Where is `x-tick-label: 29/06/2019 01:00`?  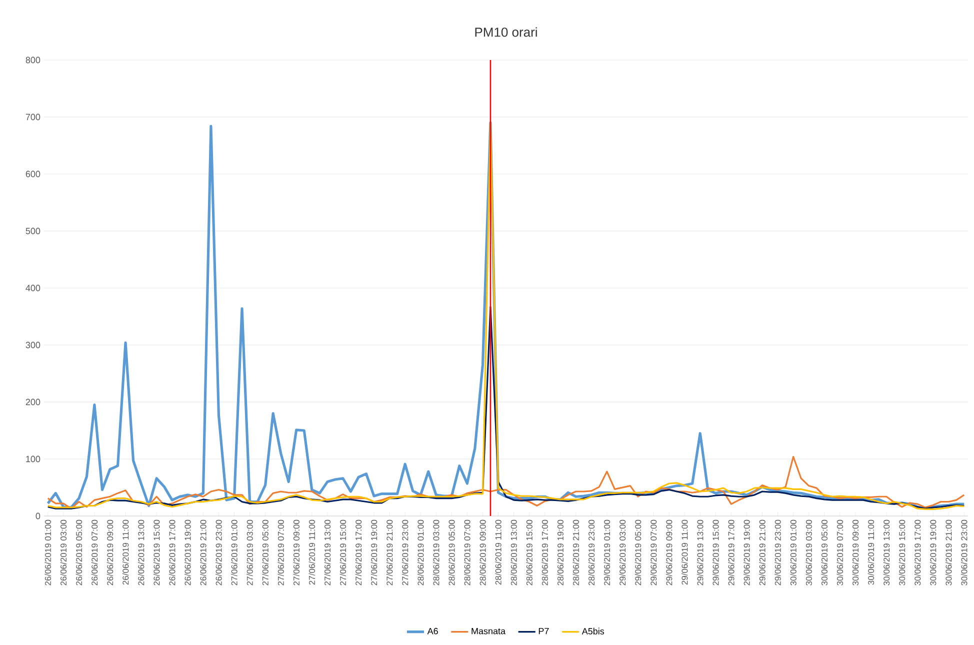 x-tick-label: 29/06/2019 01:00 is located at coordinates (607, 553).